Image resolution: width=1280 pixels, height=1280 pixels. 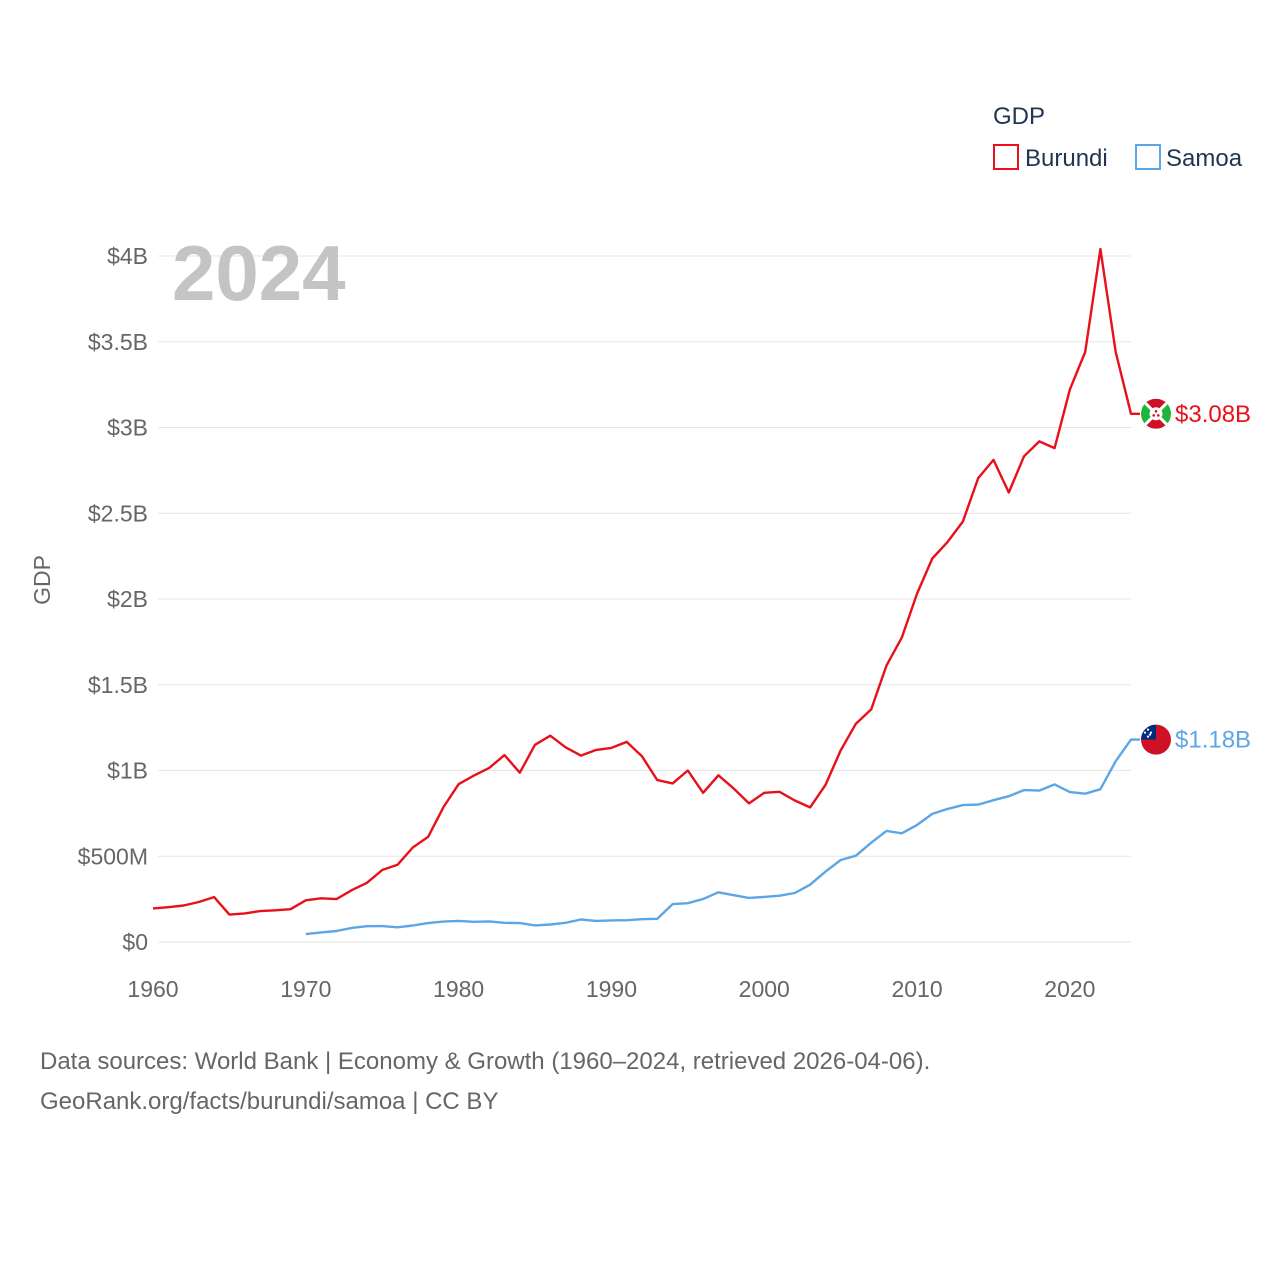 What do you see at coordinates (113, 856) in the screenshot?
I see `y-tick-label: $500M` at bounding box center [113, 856].